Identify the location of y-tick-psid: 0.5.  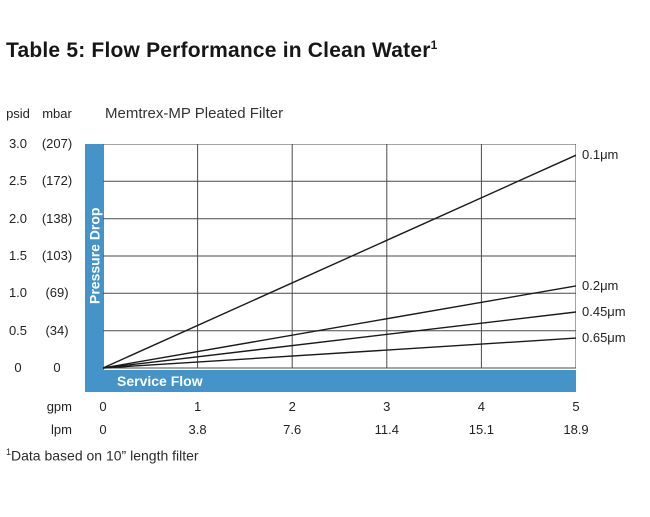
(18, 330).